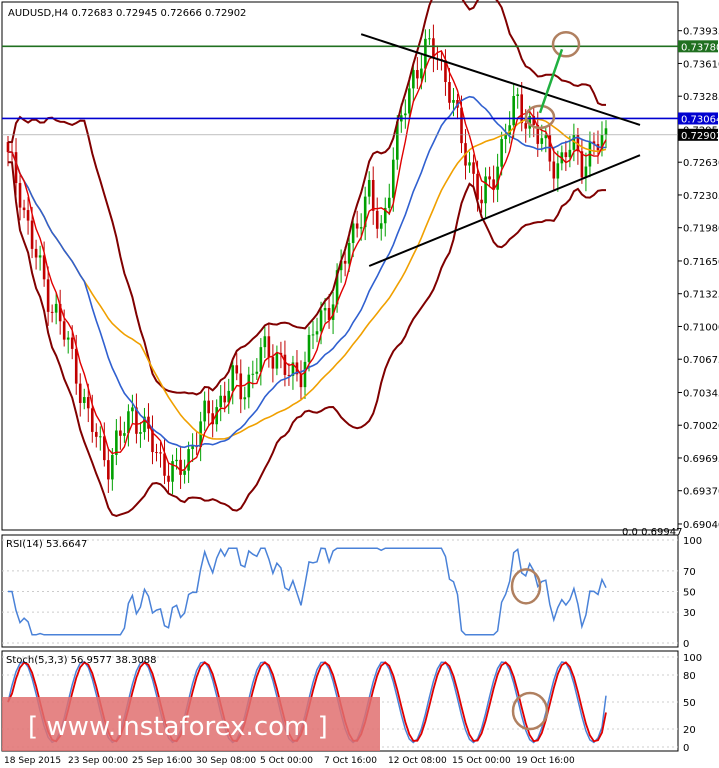 The width and height of the screenshot is (719, 768). What do you see at coordinates (191, 724) in the screenshot?
I see `watermark-banner` at bounding box center [191, 724].